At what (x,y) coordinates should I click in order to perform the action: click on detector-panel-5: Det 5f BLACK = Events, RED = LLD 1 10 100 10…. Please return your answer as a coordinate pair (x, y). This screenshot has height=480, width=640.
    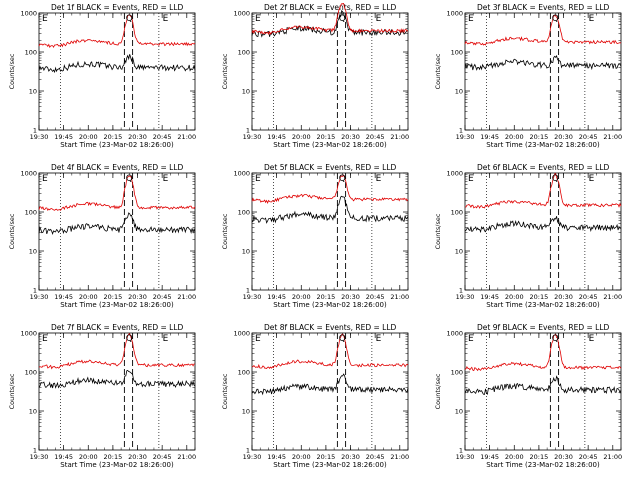
    Looking at the image, I should click on (315, 236).